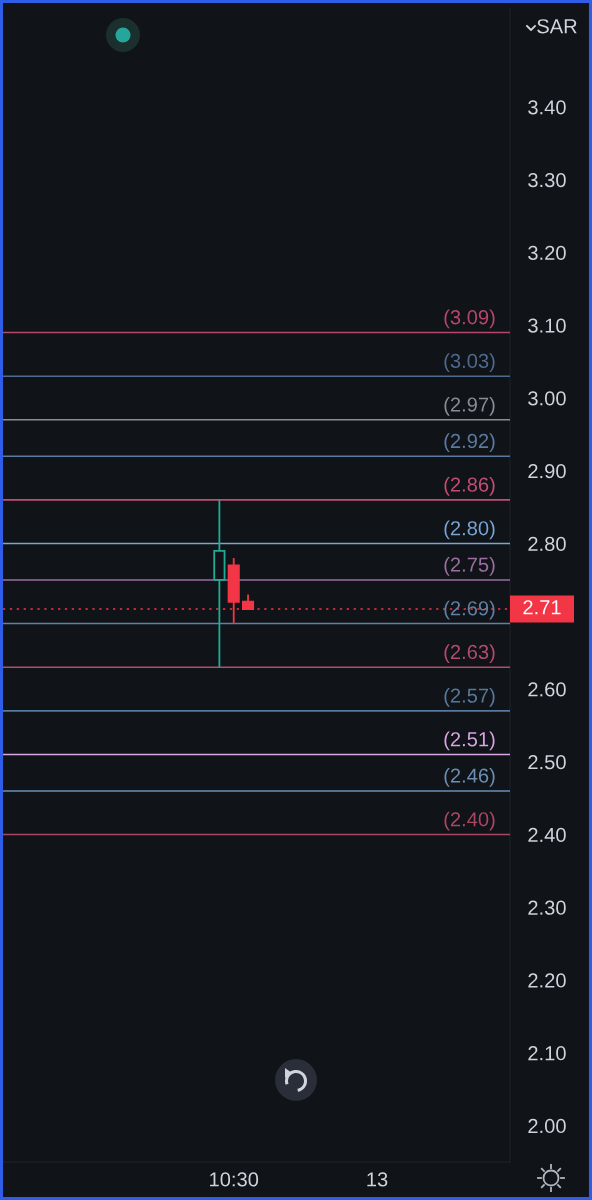 This screenshot has height=1200, width=592. Describe the element at coordinates (469, 821) in the screenshot. I see `ref-line-label: (2.40)` at that location.